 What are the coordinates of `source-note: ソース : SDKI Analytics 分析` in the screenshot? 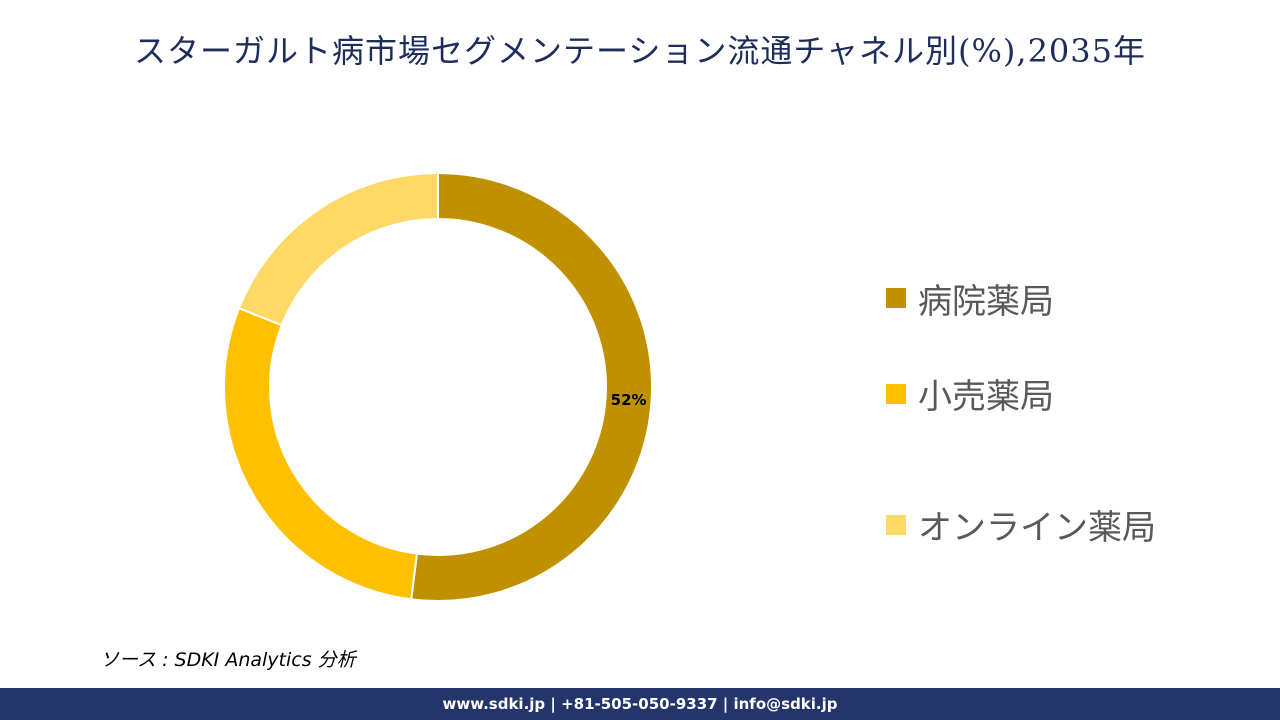 It's located at (228, 660).